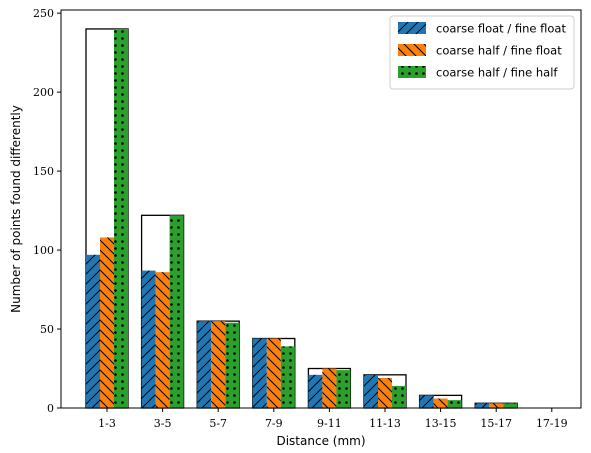  What do you see at coordinates (43, 13) in the screenshot?
I see `y-tick-label: 250` at bounding box center [43, 13].